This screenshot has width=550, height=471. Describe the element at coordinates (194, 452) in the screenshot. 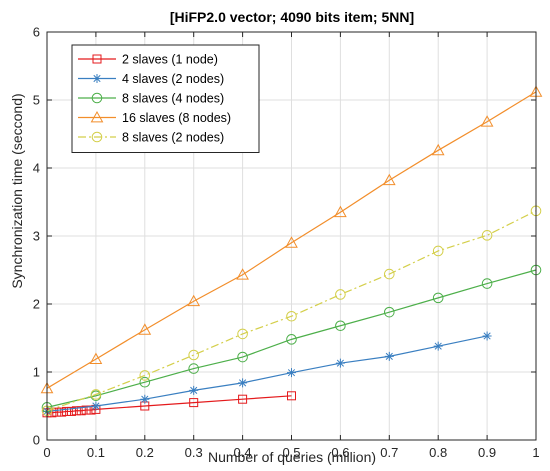

I see `x-tick-label: 0.3` at that location.